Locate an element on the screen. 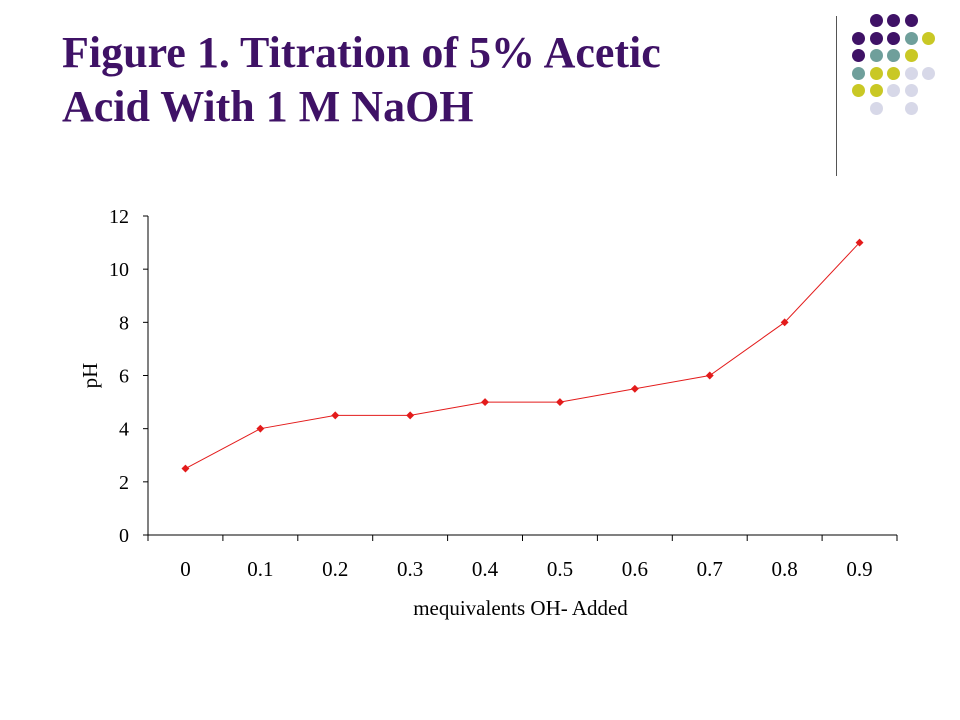 The image size is (960, 720). y-tick-label: 10 is located at coordinates (119, 270).